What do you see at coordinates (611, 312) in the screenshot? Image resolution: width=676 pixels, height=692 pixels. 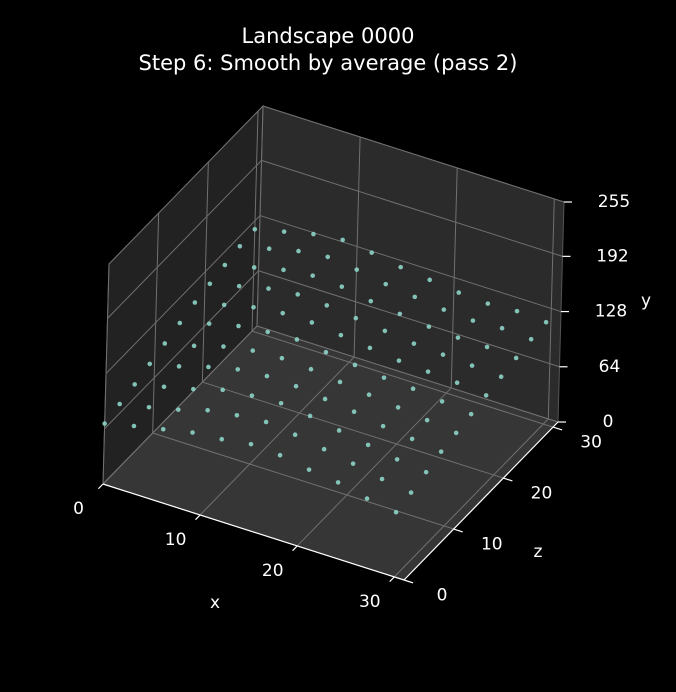 I see `y-tick-label: 128` at bounding box center [611, 312].